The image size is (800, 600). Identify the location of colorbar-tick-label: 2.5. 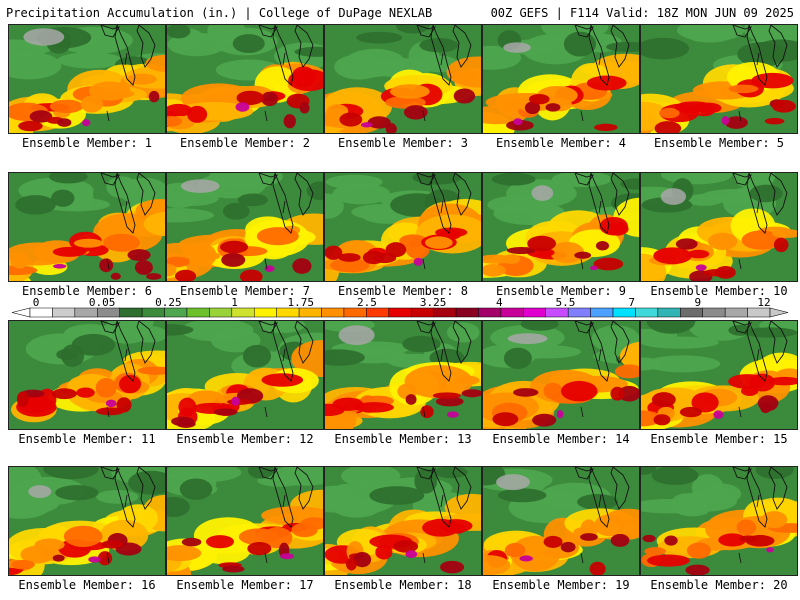
(366, 302).